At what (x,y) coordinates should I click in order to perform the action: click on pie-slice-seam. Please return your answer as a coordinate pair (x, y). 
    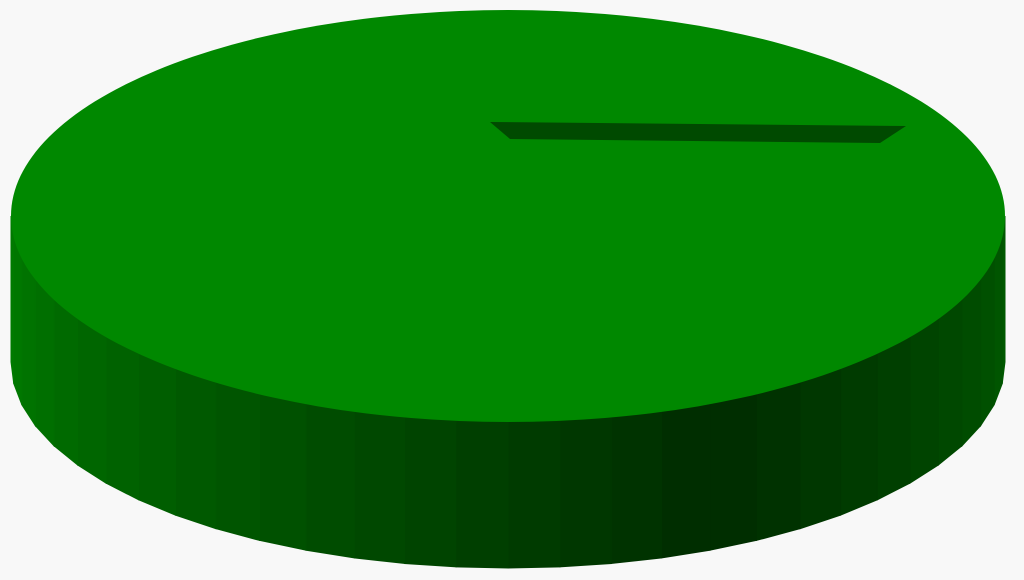
    Looking at the image, I should click on (698, 132).